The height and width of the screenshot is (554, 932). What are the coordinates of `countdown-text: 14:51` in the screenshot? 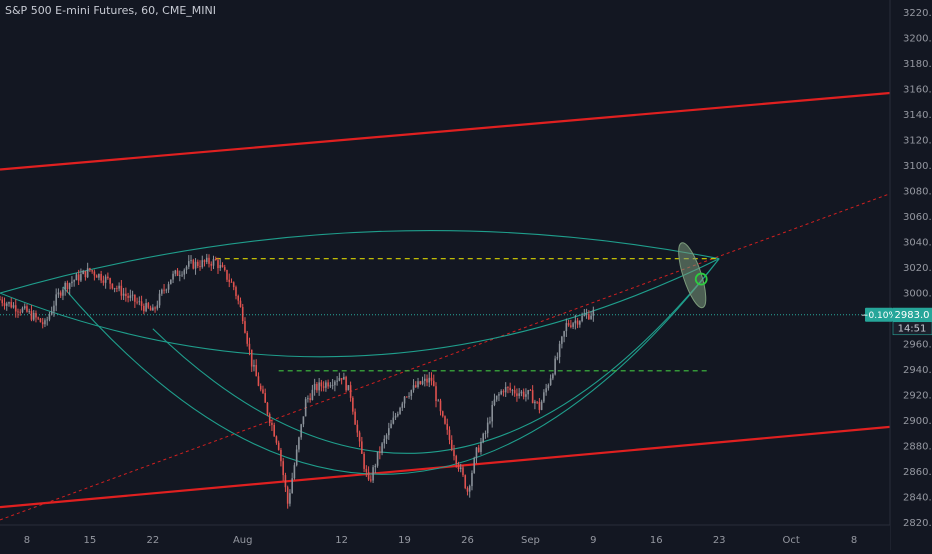 It's located at (912, 329).